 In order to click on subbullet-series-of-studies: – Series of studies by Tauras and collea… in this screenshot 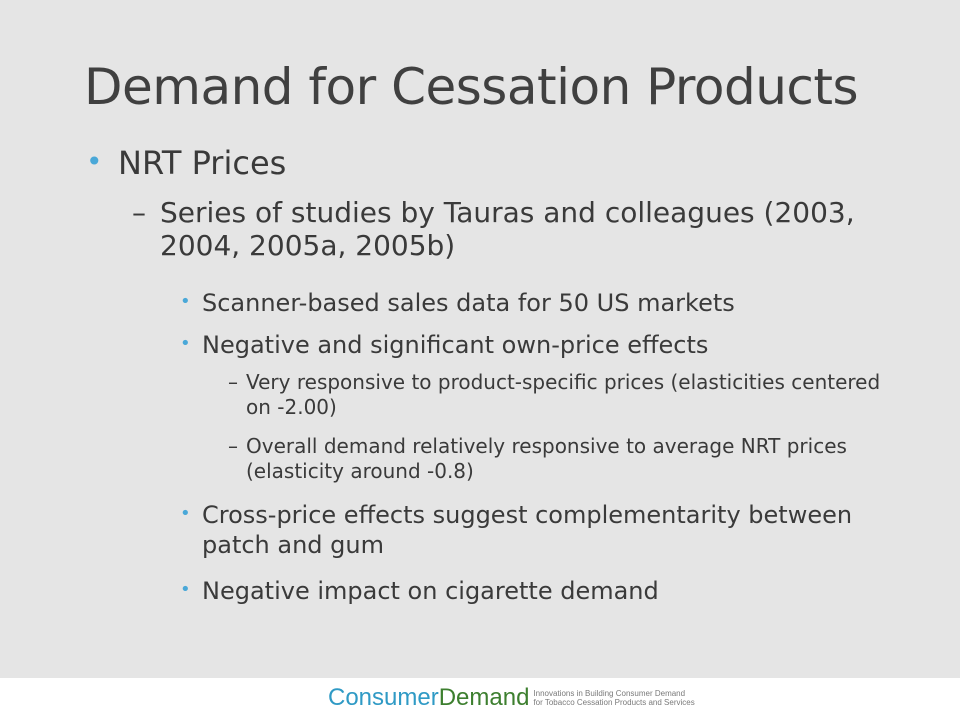, I will do `click(518, 229)`.